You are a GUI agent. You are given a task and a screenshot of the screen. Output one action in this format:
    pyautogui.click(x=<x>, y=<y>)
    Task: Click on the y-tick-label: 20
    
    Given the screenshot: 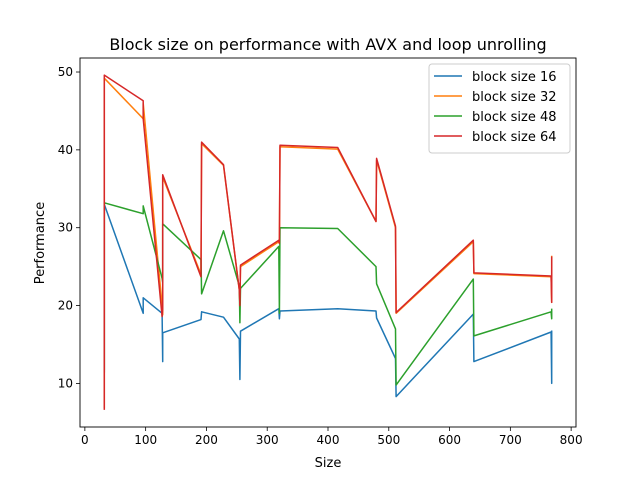 What is the action you would take?
    pyautogui.click(x=65, y=306)
    